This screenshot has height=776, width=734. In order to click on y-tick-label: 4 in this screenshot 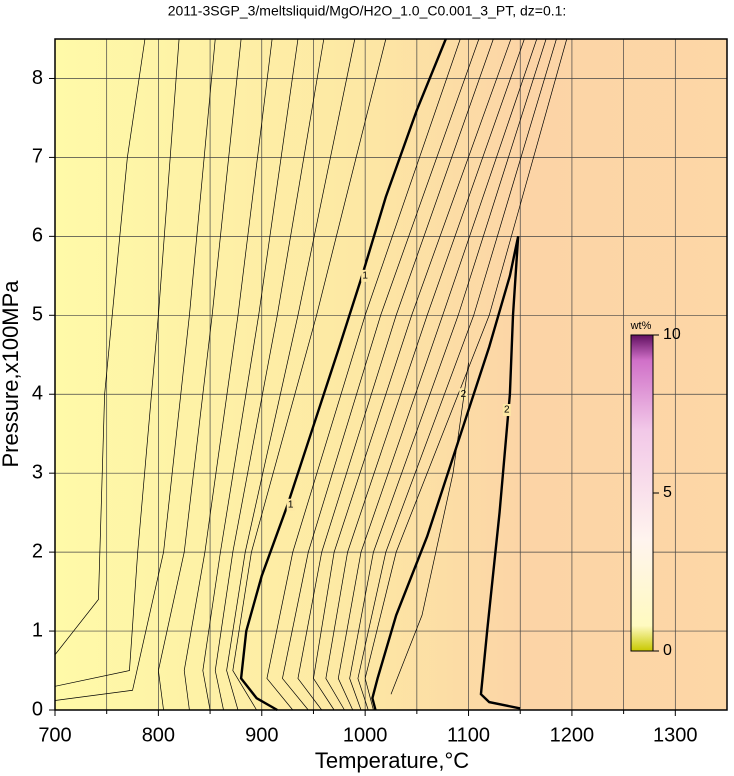, I will do `click(37, 394)`.